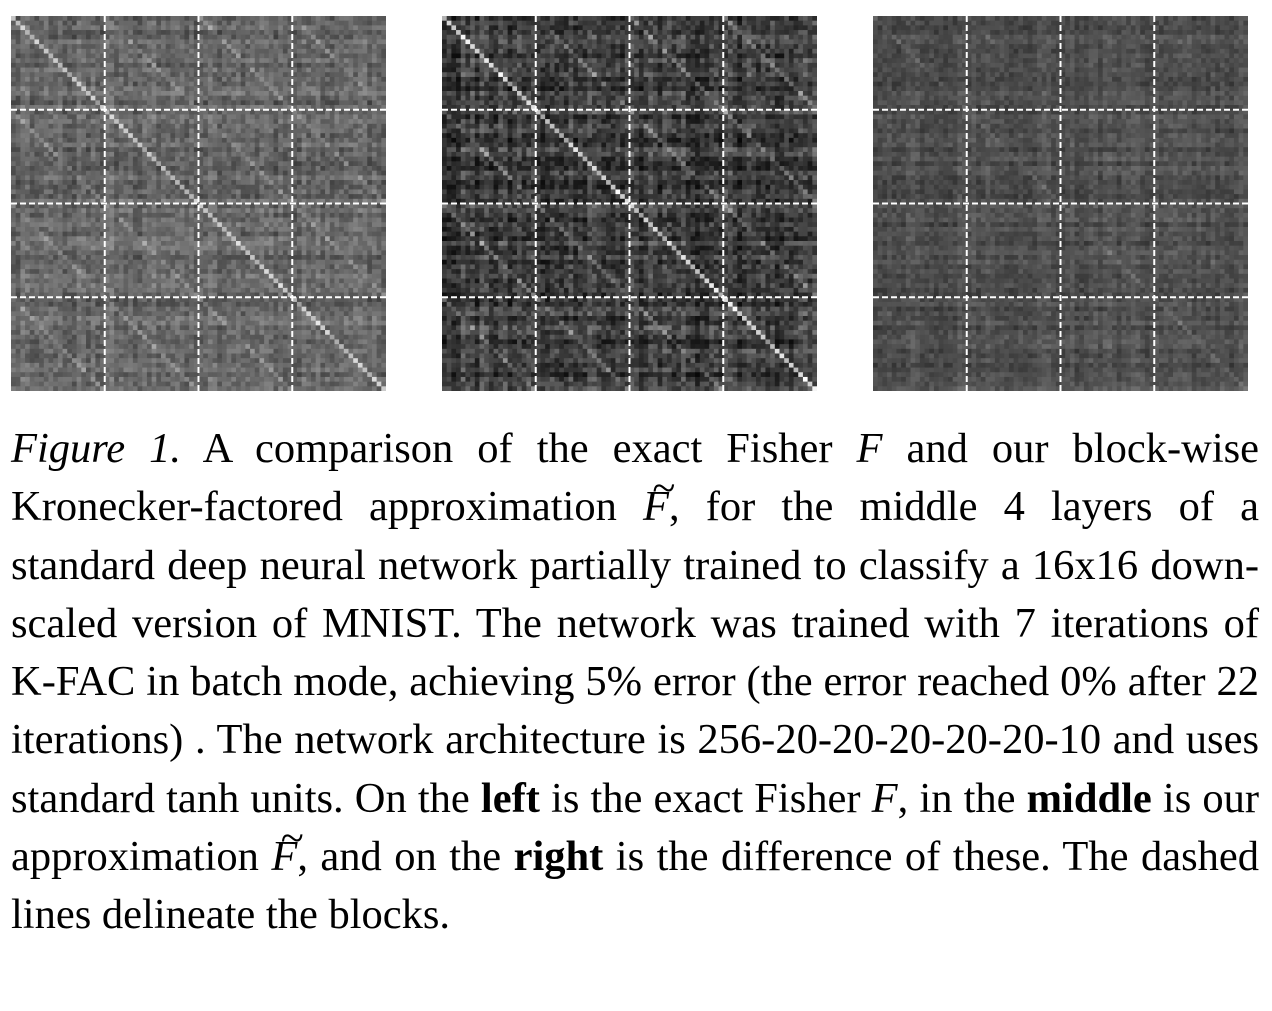 The image size is (1272, 1011). What do you see at coordinates (510, 798) in the screenshot?
I see `bold-left: left` at bounding box center [510, 798].